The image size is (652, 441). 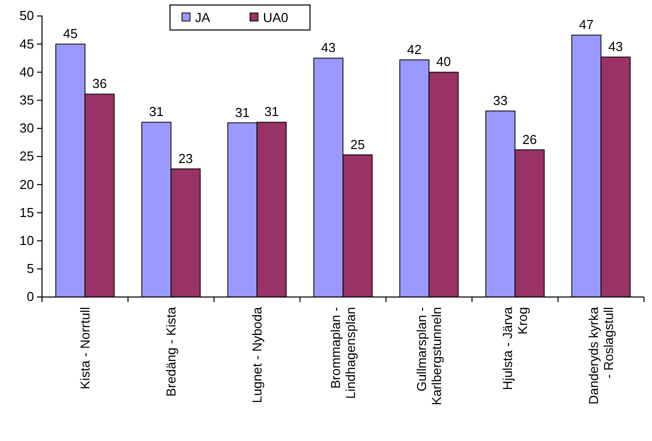 What do you see at coordinates (185, 158) in the screenshot?
I see `data-label: 23` at bounding box center [185, 158].